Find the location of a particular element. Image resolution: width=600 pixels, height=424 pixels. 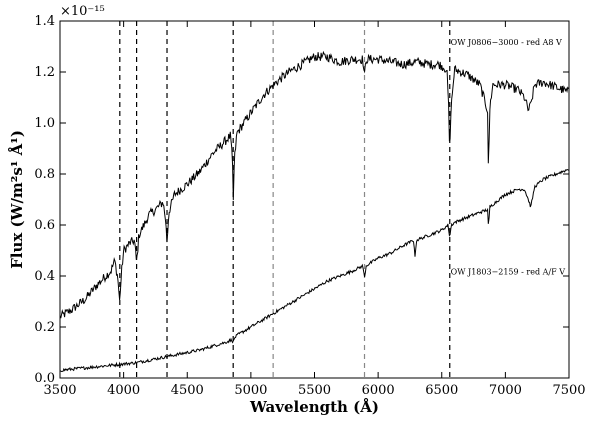

x-axis-label: Wavelength (Å) is located at coordinates (314, 407).